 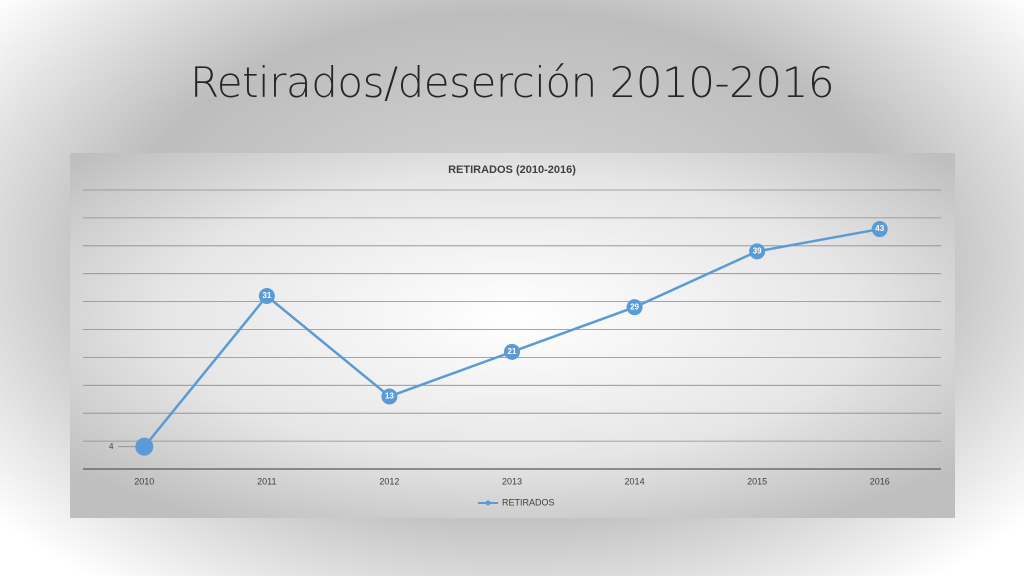 I want to click on data-label: 31, so click(x=266, y=295).